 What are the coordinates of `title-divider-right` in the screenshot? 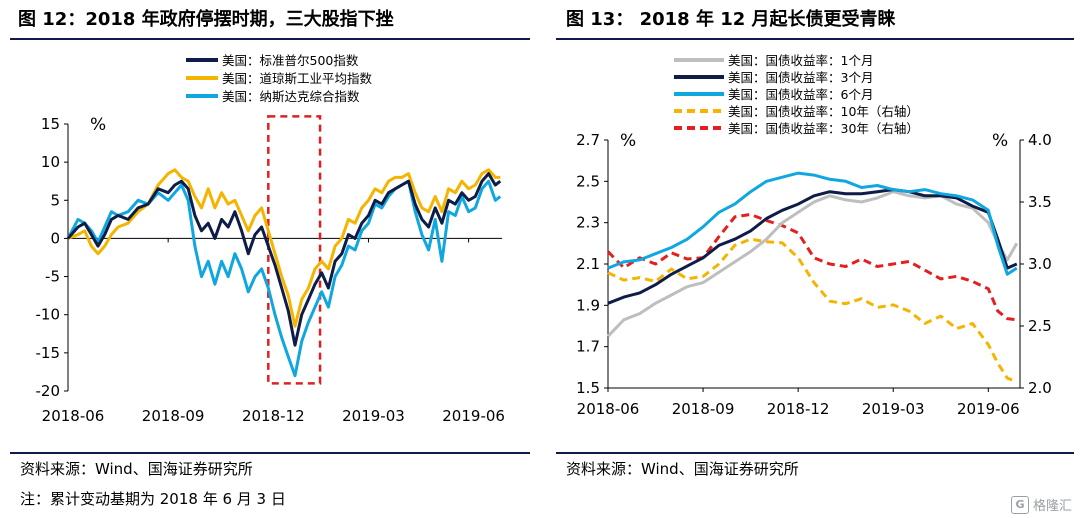 It's located at (815, 39).